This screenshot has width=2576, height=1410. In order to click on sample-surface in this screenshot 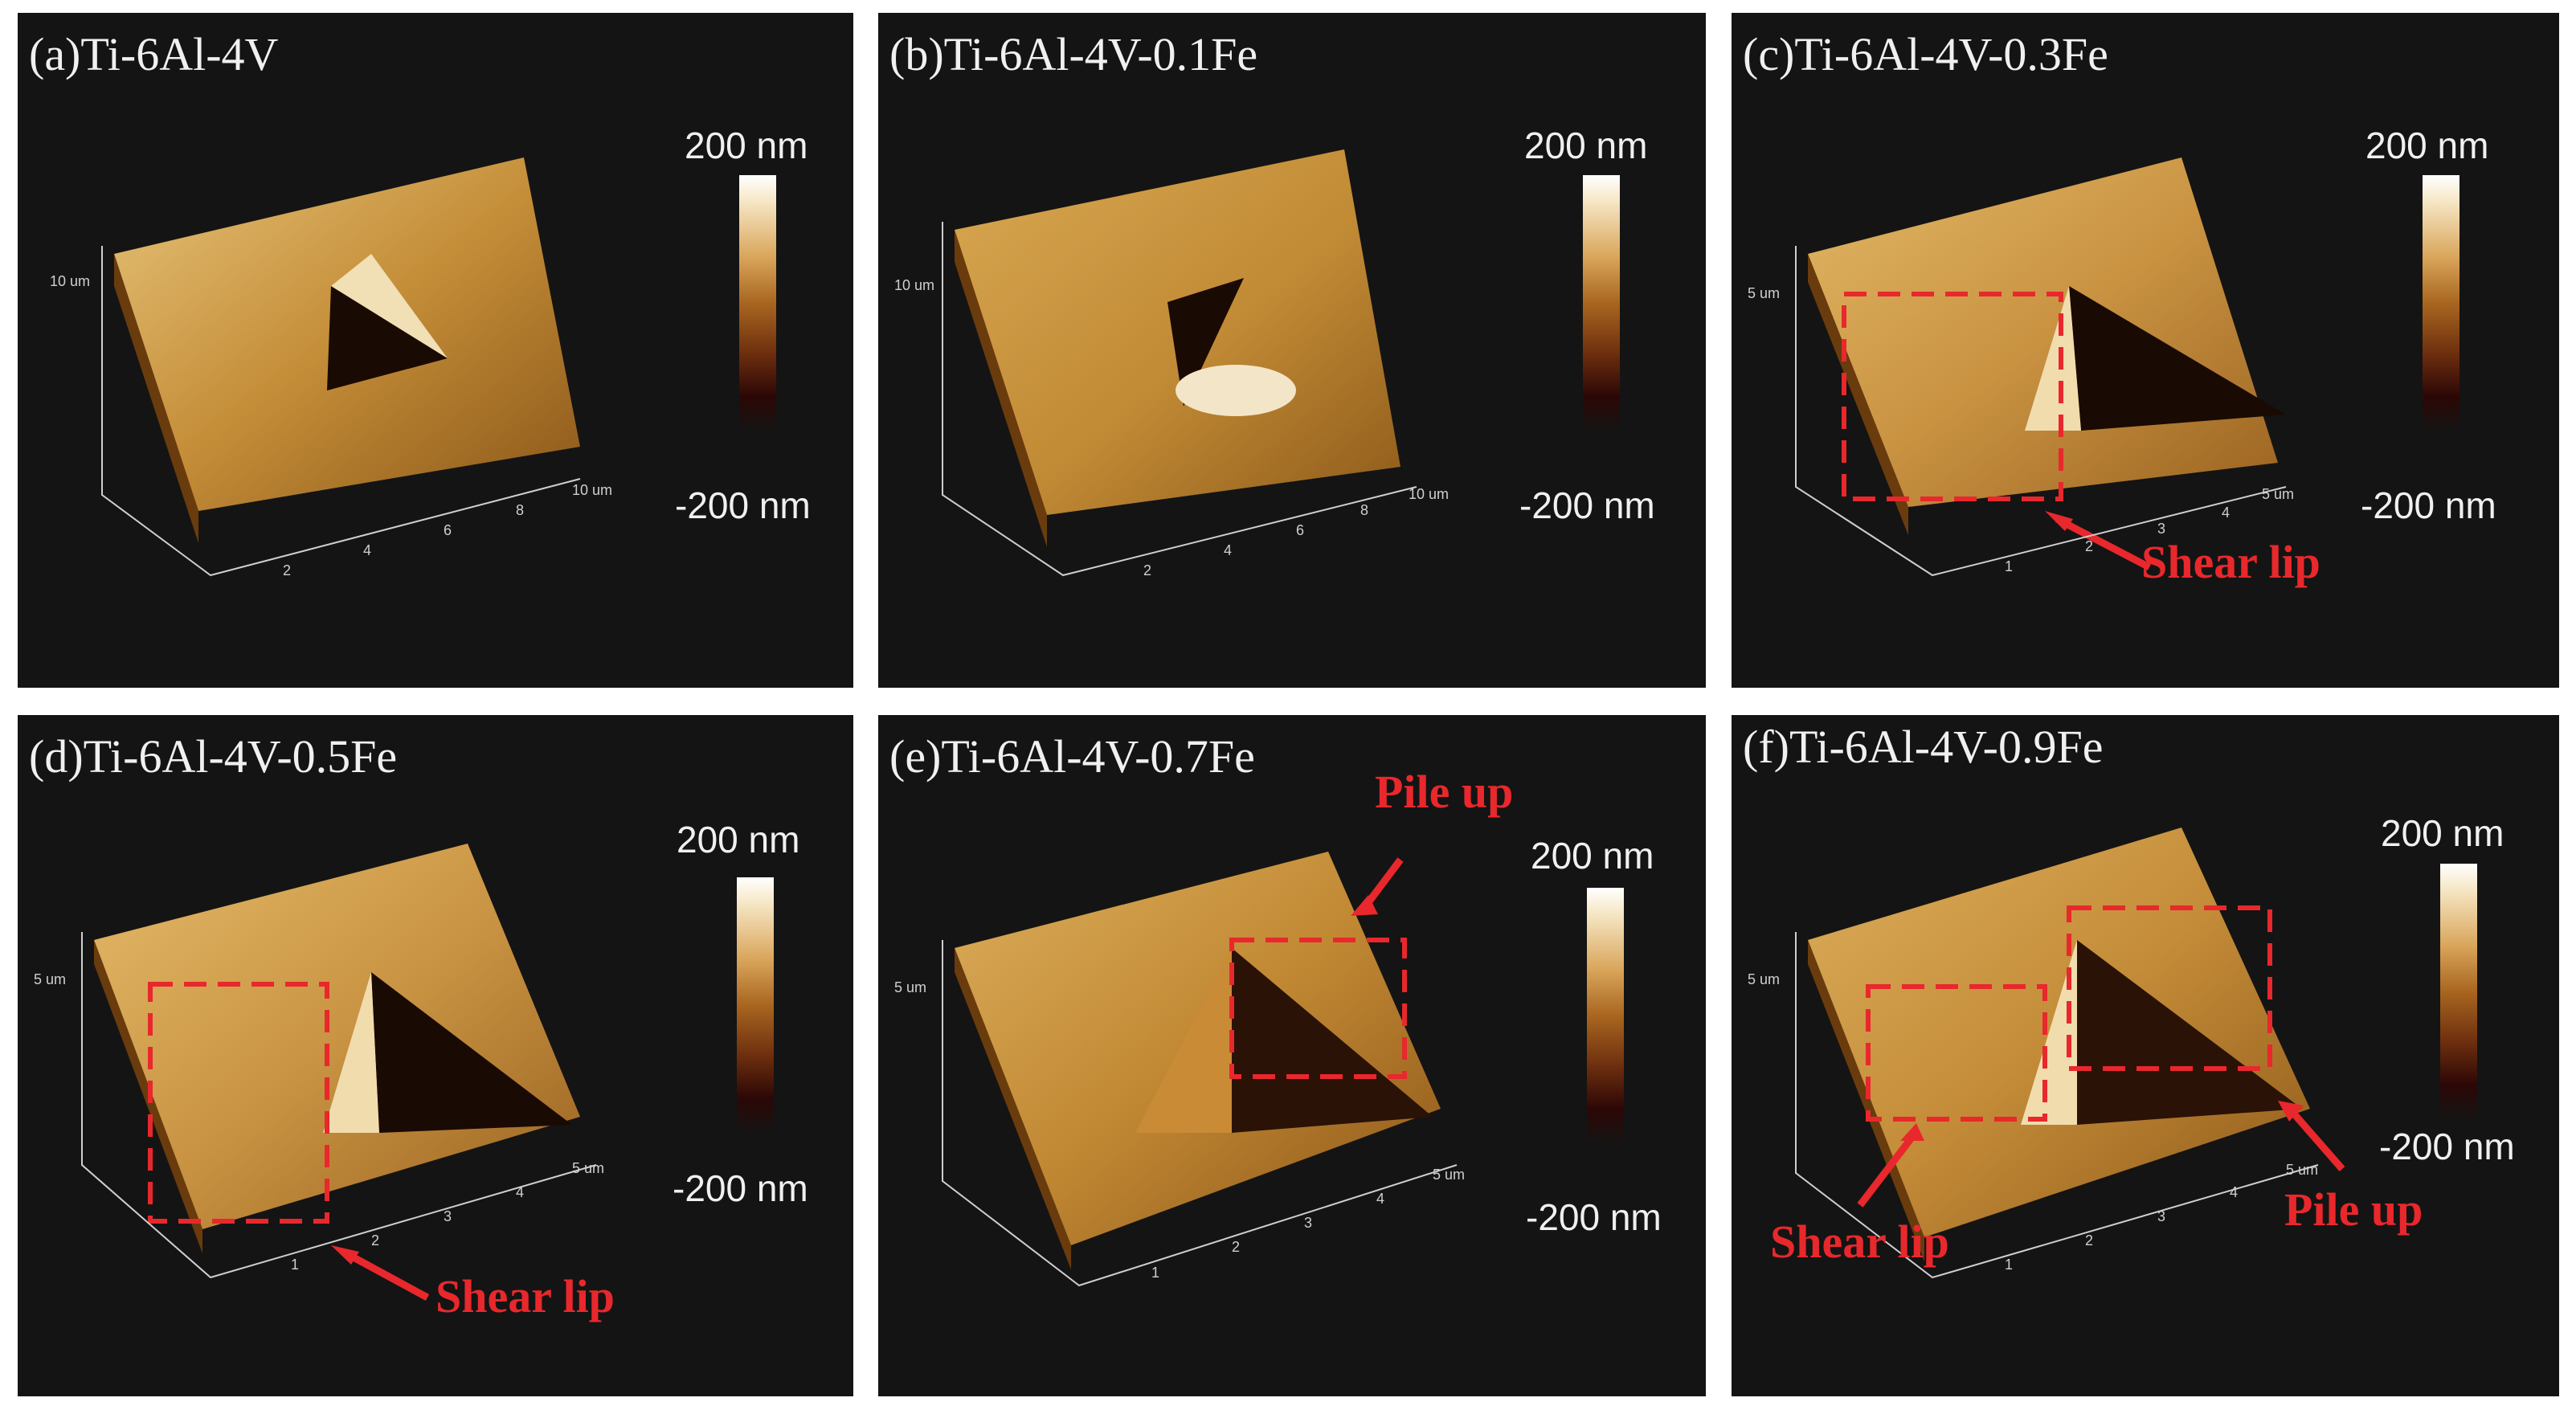, I will do `click(337, 1036)`.